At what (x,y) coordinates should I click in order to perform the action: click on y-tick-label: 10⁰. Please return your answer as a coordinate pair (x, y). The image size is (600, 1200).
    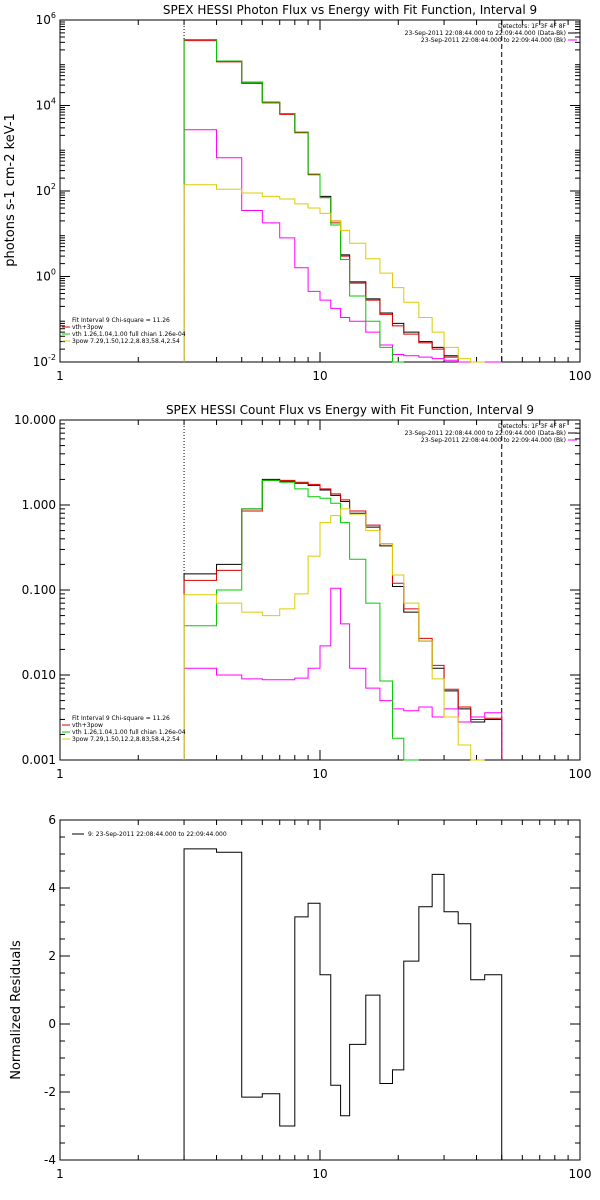
    Looking at the image, I should click on (46, 276).